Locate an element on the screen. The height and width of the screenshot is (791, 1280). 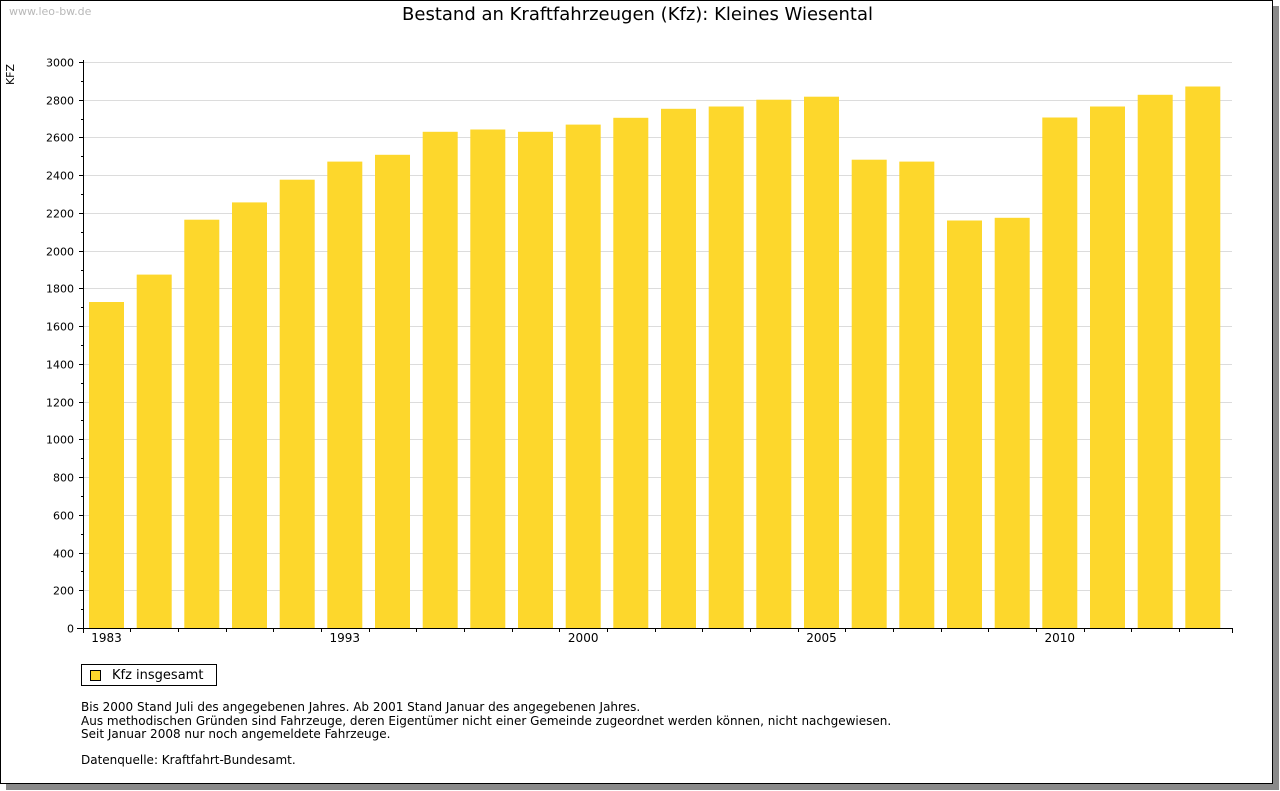
y-tick-label: 1800 is located at coordinates (60, 289).